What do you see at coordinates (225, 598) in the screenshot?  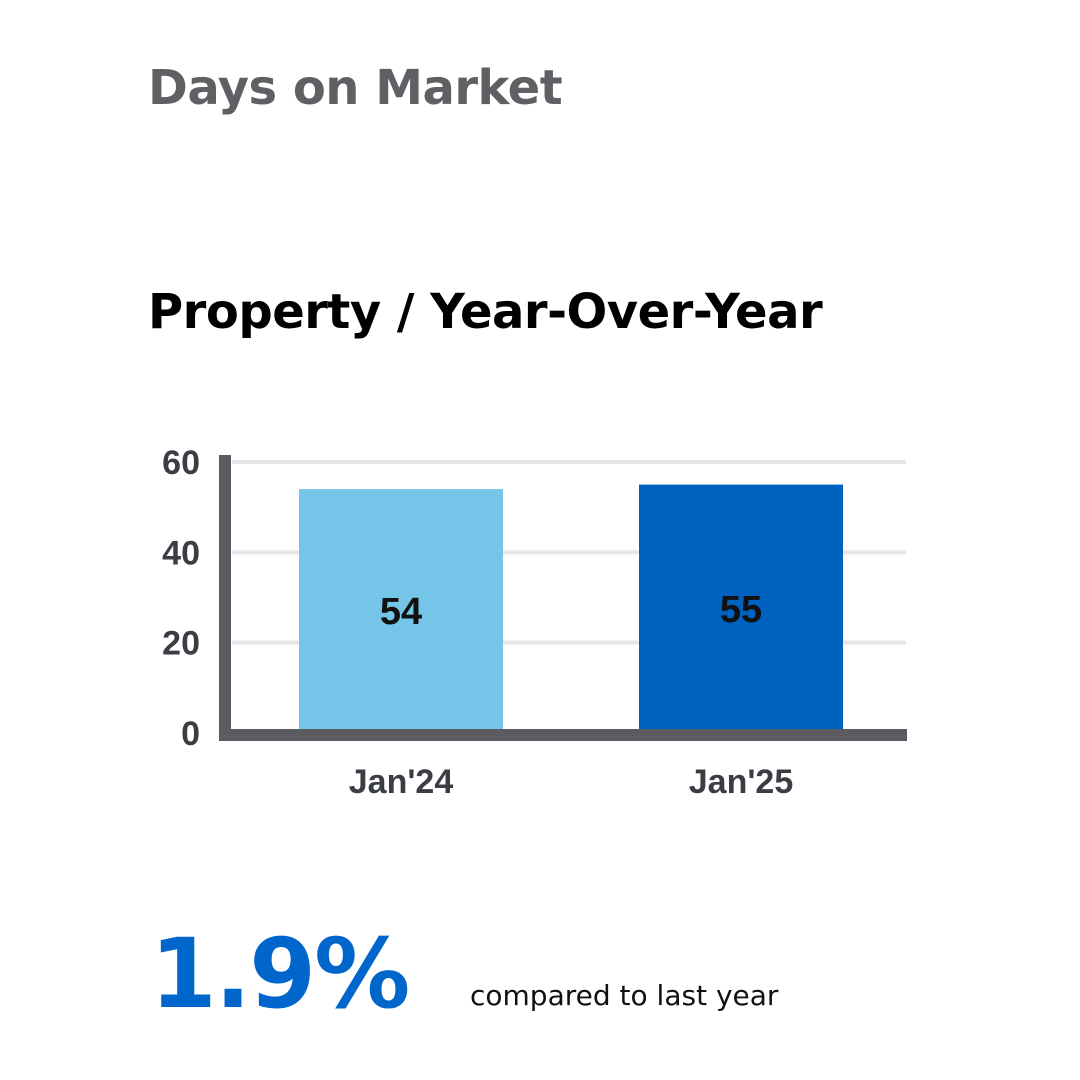 I see `y-axis-line` at bounding box center [225, 598].